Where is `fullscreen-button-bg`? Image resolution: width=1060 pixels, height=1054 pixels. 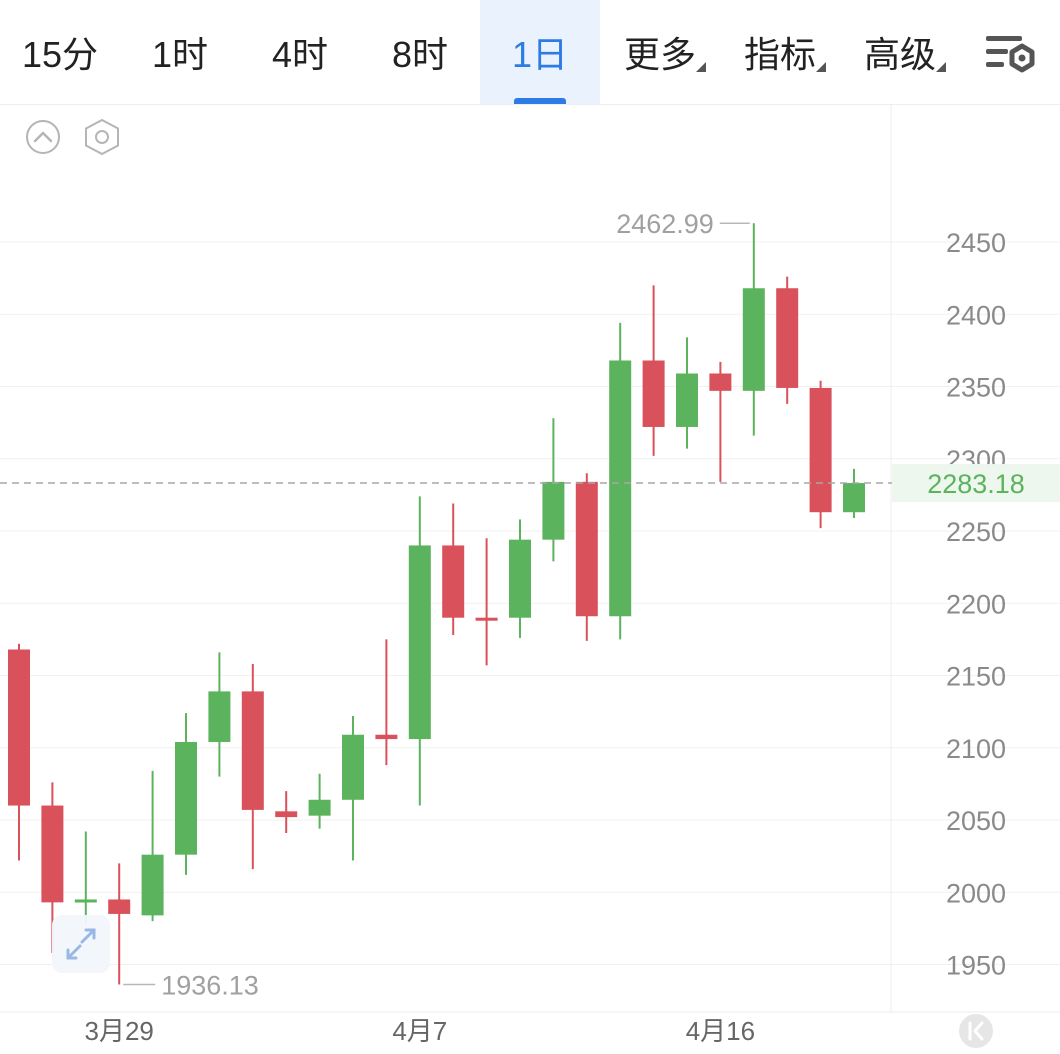 fullscreen-button-bg is located at coordinates (81, 944).